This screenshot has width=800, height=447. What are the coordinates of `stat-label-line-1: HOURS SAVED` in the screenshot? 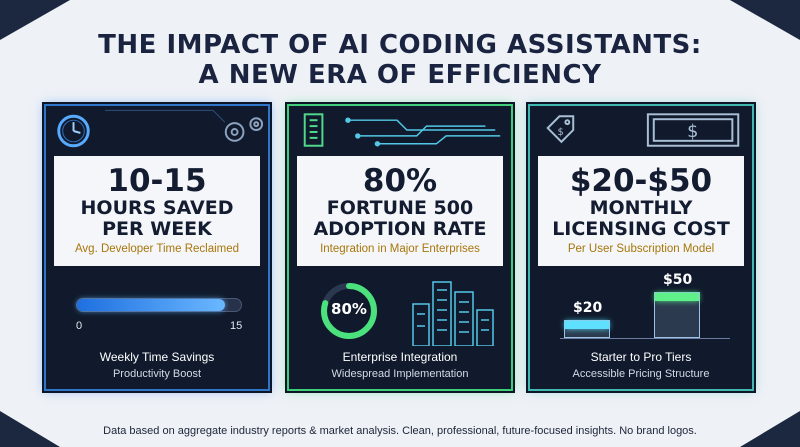 It's located at (157, 208).